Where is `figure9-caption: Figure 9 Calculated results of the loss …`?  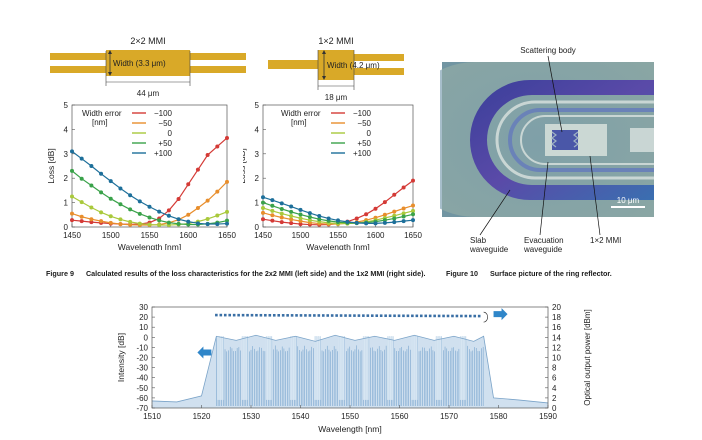 figure9-caption: Figure 9 Calculated results of the loss … is located at coordinates (236, 274).